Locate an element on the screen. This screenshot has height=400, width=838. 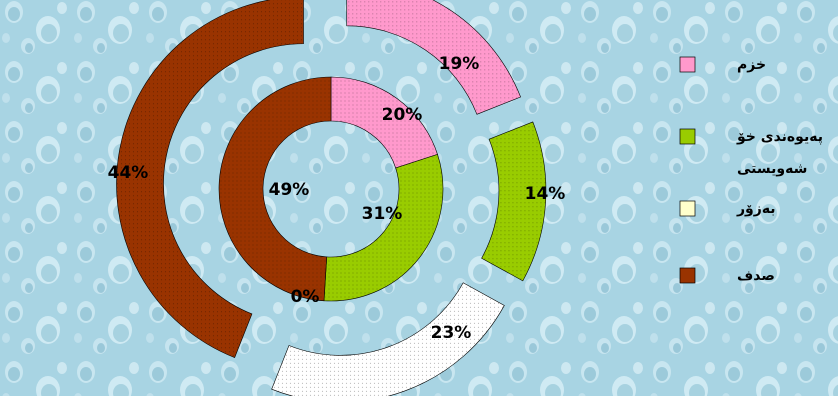
outer-ring-label-2: 23% is located at coordinates (451, 333).